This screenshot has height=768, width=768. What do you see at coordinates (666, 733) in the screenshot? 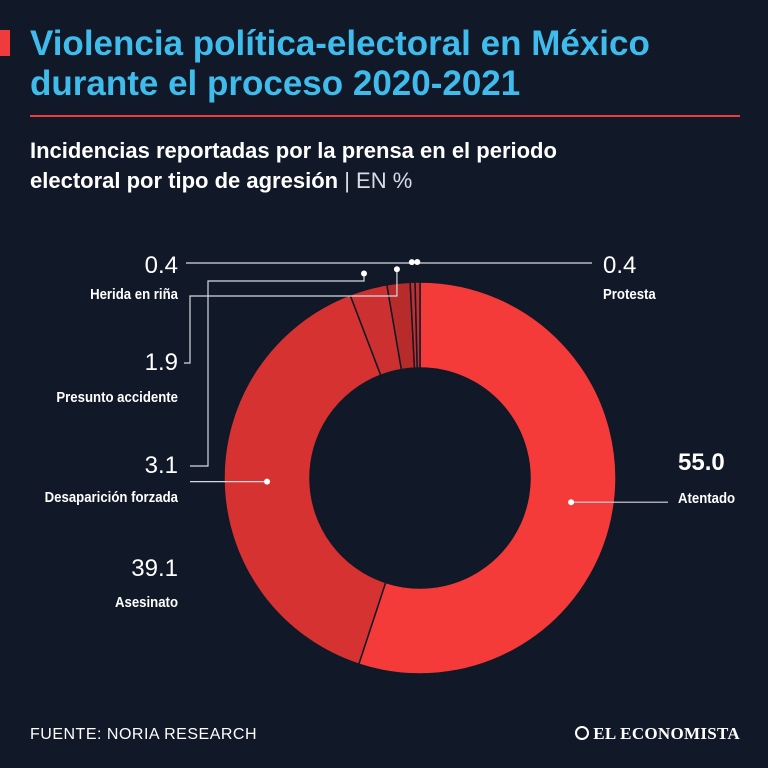
I see `brand-name: EL ECONOMISTA` at bounding box center [666, 733].